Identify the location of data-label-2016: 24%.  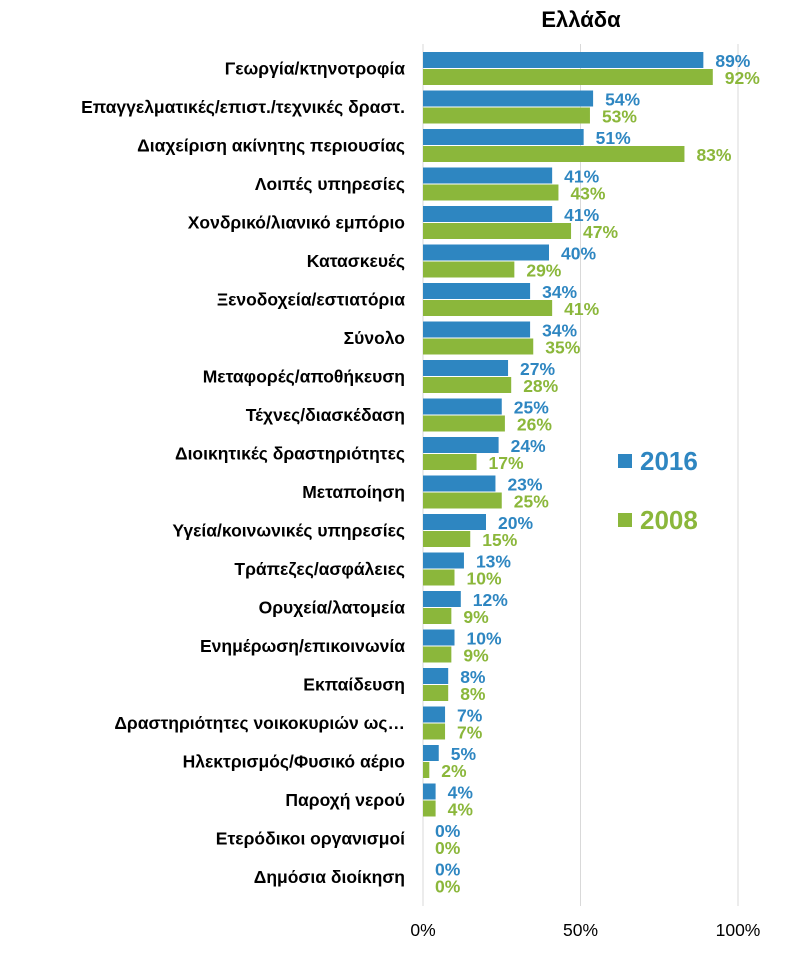
(528, 446).